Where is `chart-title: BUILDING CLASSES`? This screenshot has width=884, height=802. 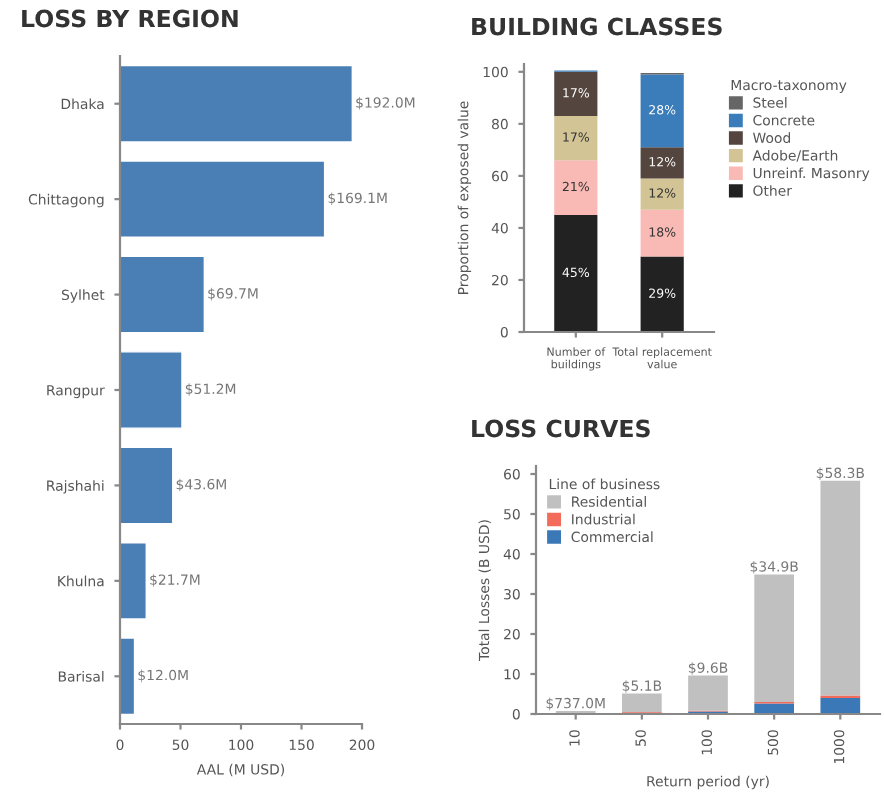 chart-title: BUILDING CLASSES is located at coordinates (597, 26).